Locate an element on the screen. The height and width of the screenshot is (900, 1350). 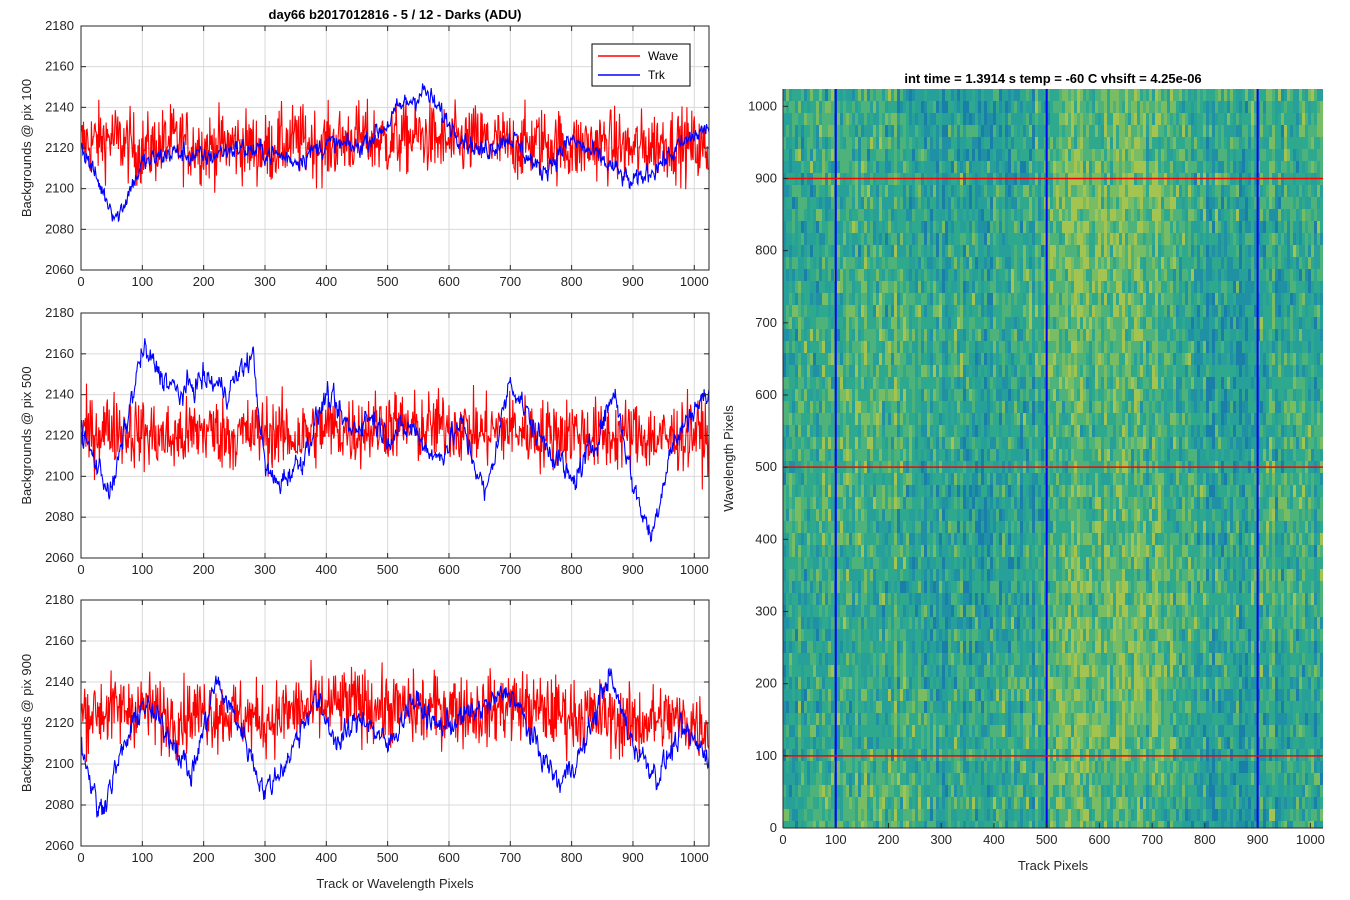
y-tick-label: 2160 is located at coordinates (59, 640).